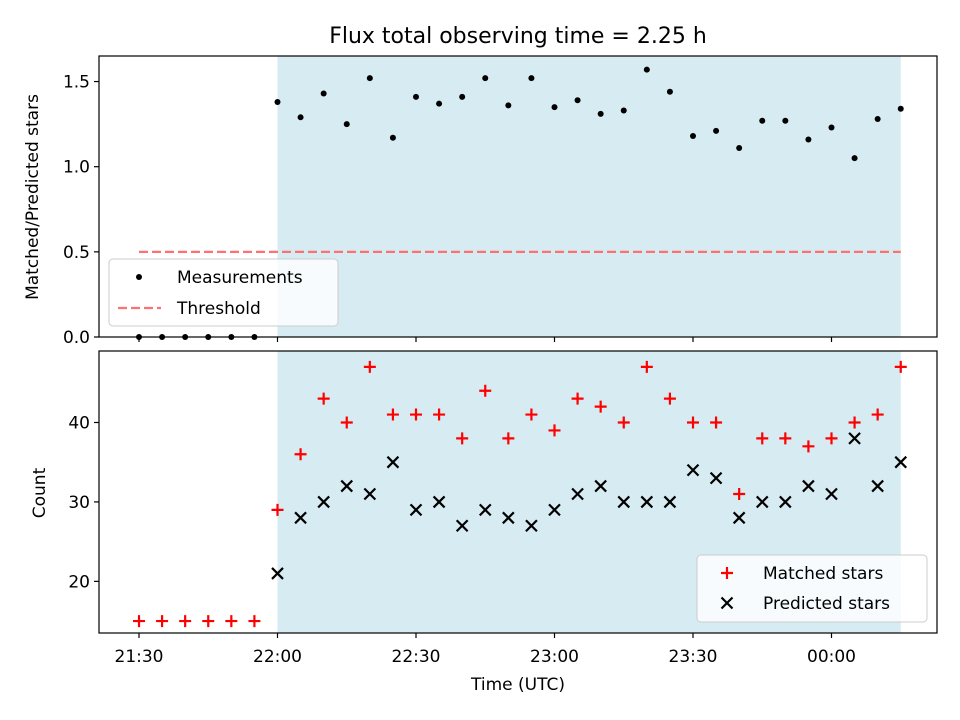 The width and height of the screenshot is (960, 720). What do you see at coordinates (240, 278) in the screenshot?
I see `legend-measurements-label: Measurements` at bounding box center [240, 278].